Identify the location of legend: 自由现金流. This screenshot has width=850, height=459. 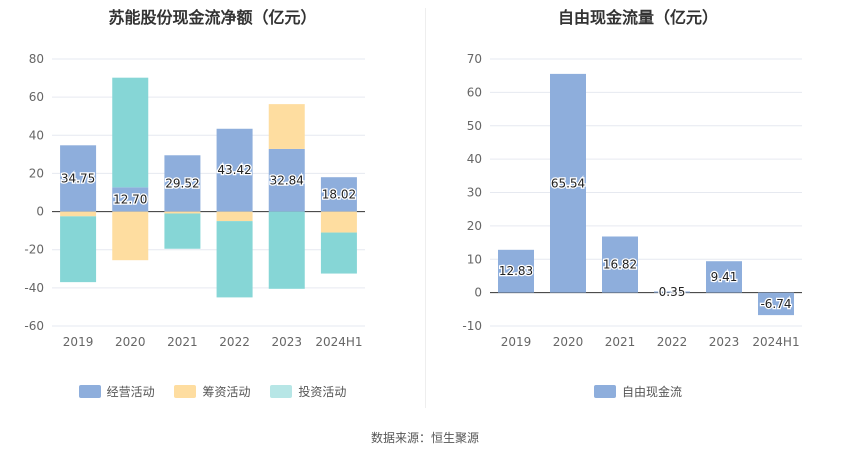
(638, 392).